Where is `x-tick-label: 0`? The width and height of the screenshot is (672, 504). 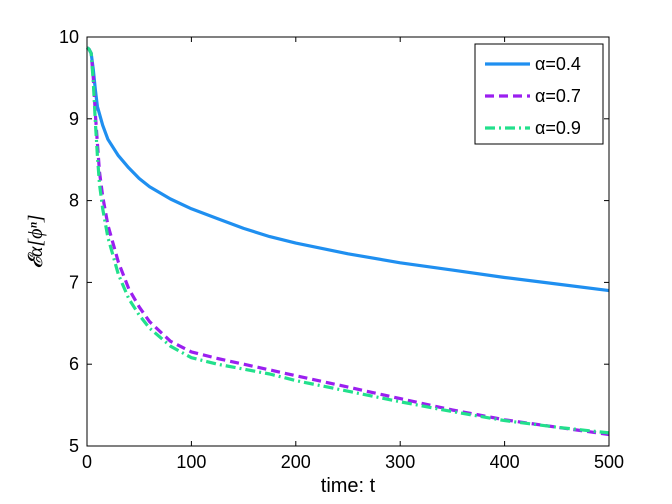 x-tick-label: 0 is located at coordinates (87, 462).